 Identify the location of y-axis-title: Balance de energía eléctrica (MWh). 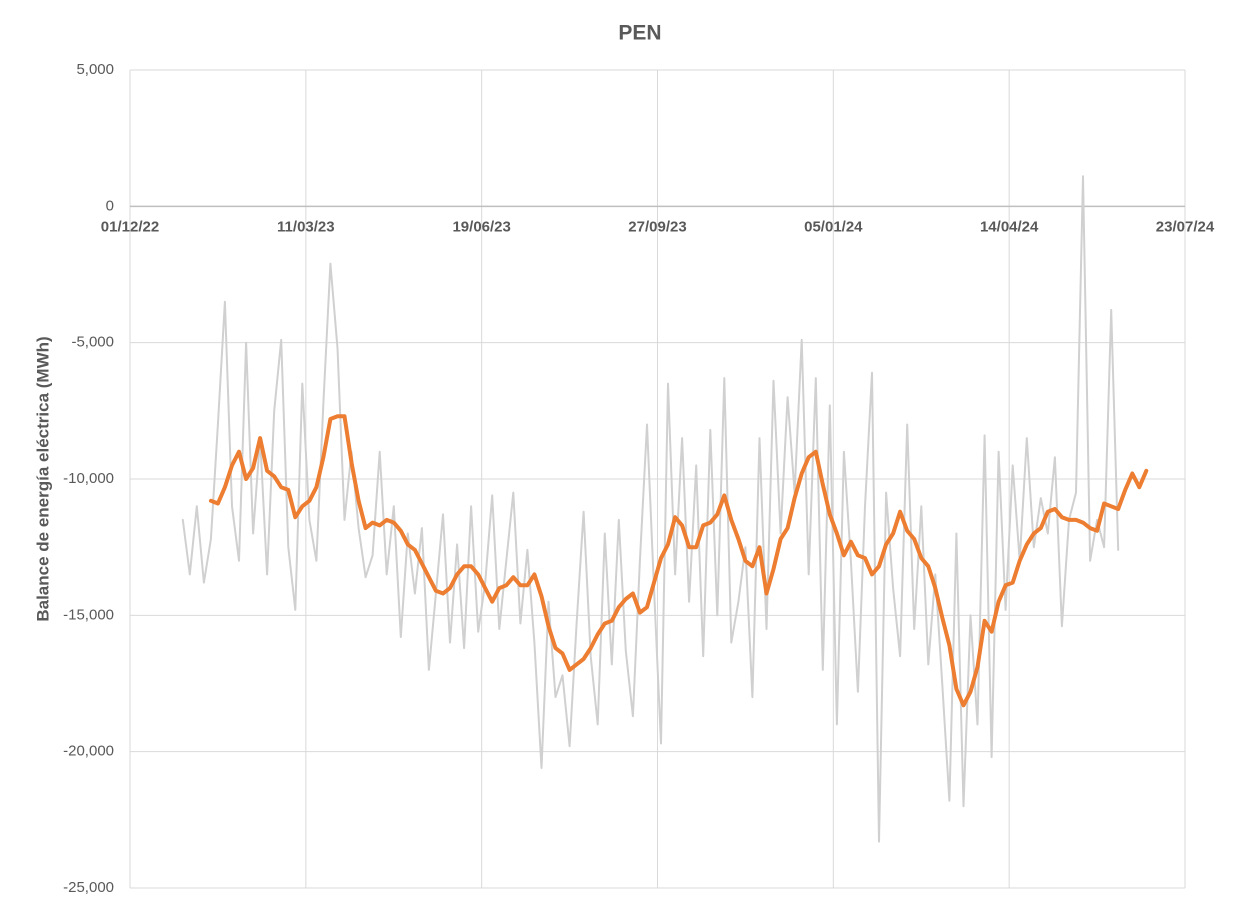
(42, 478).